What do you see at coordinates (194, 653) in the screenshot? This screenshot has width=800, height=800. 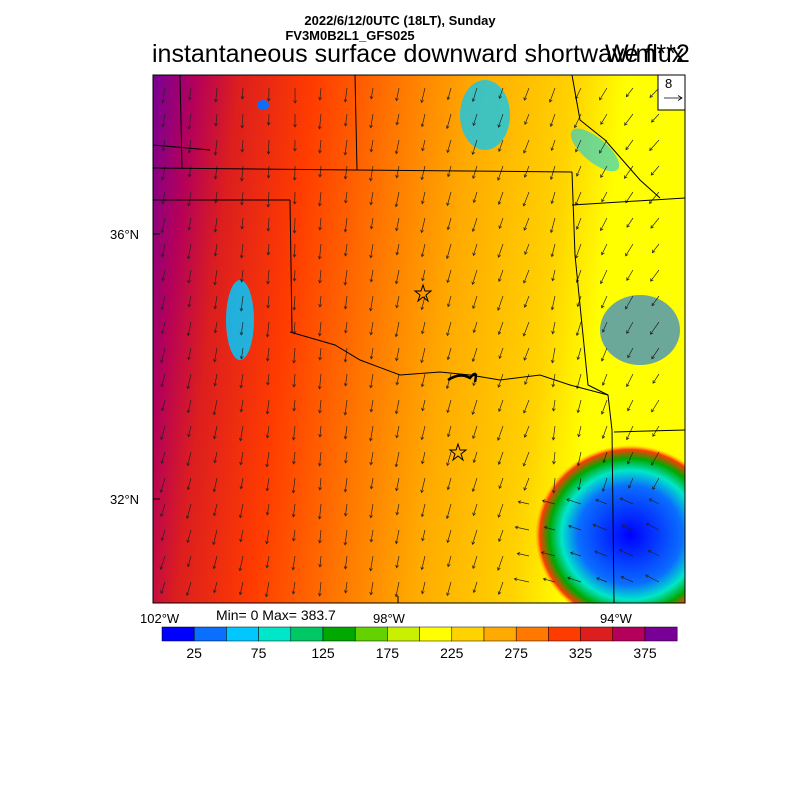 I see `colorbar-tick-label: 25` at bounding box center [194, 653].